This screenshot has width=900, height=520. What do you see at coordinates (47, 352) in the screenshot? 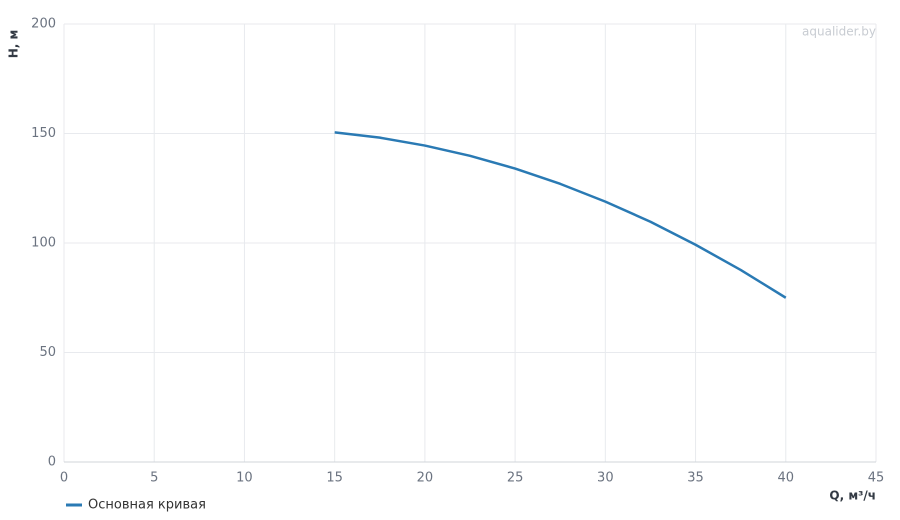
I see `y-tick-label: 50` at bounding box center [47, 352].